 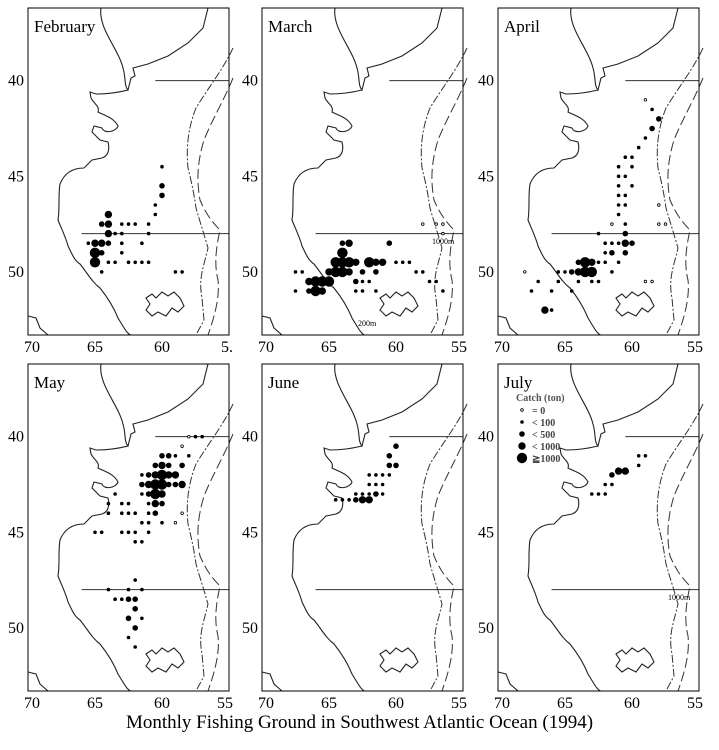 What do you see at coordinates (95, 347) in the screenshot?
I see `x-tick-label: 65` at bounding box center [95, 347].